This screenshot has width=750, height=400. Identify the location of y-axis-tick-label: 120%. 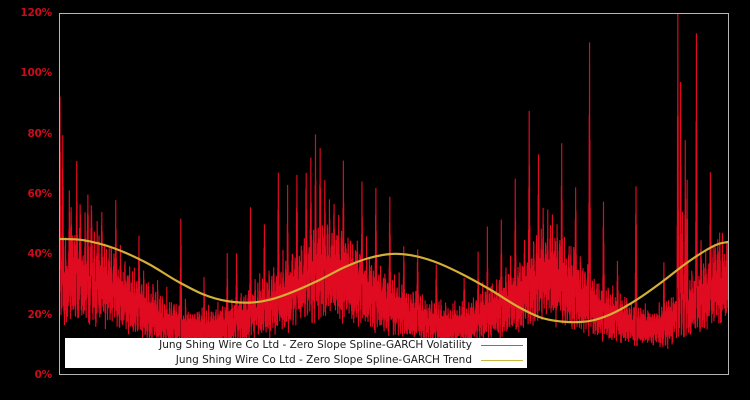
(36, 13).